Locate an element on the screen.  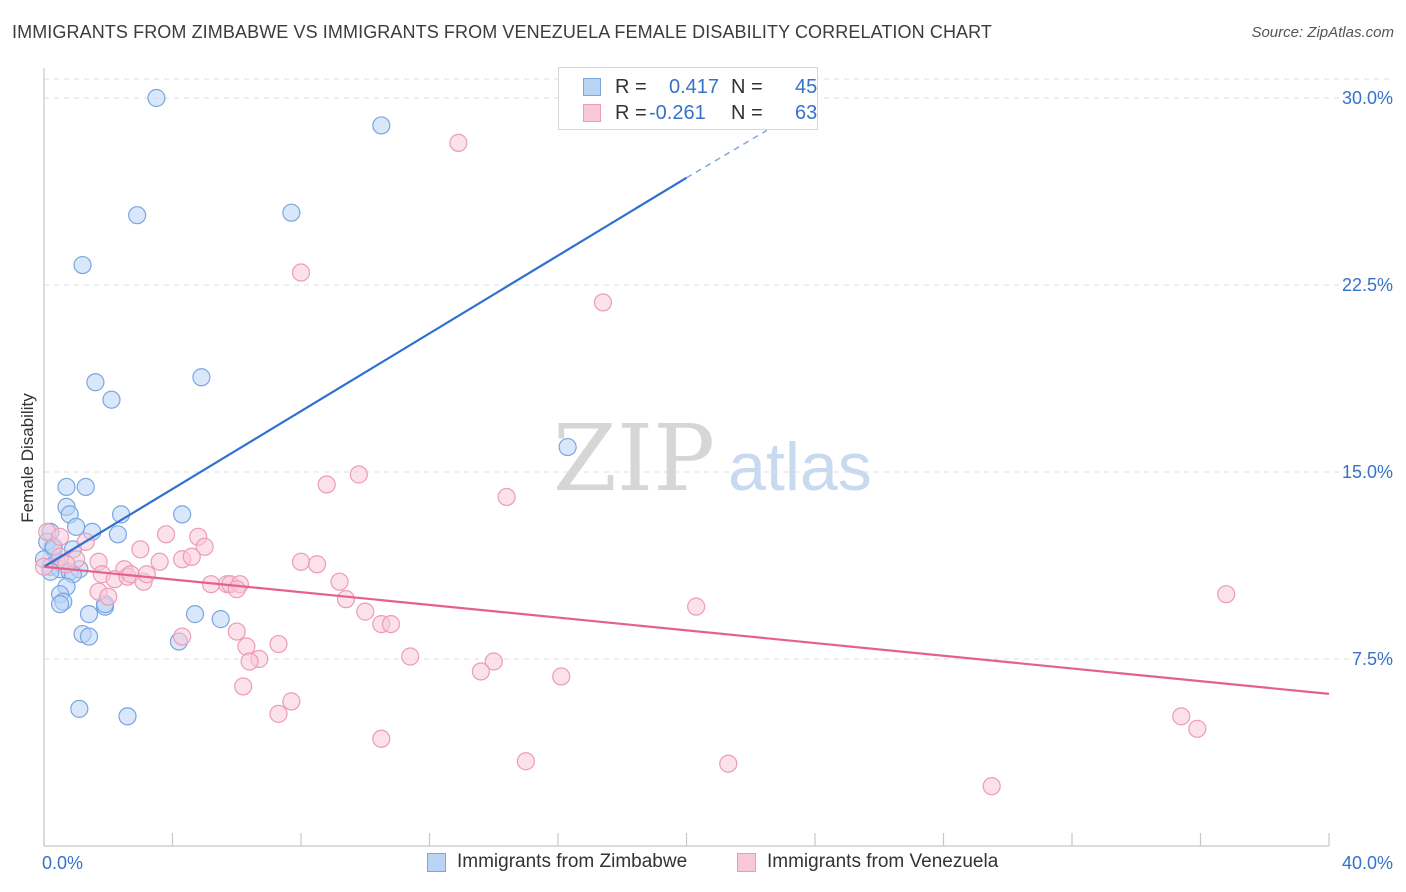
trend-line-venezuela is located at coordinates (686, 630).